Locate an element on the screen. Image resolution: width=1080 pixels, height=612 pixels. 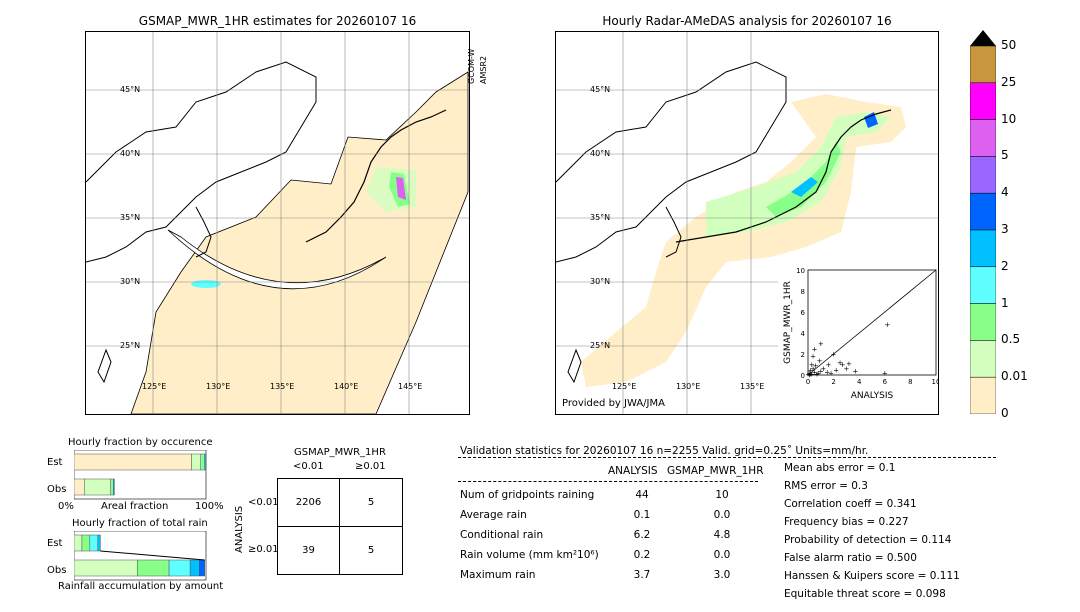
colorbar-label: 10 is located at coordinates (1009, 118).